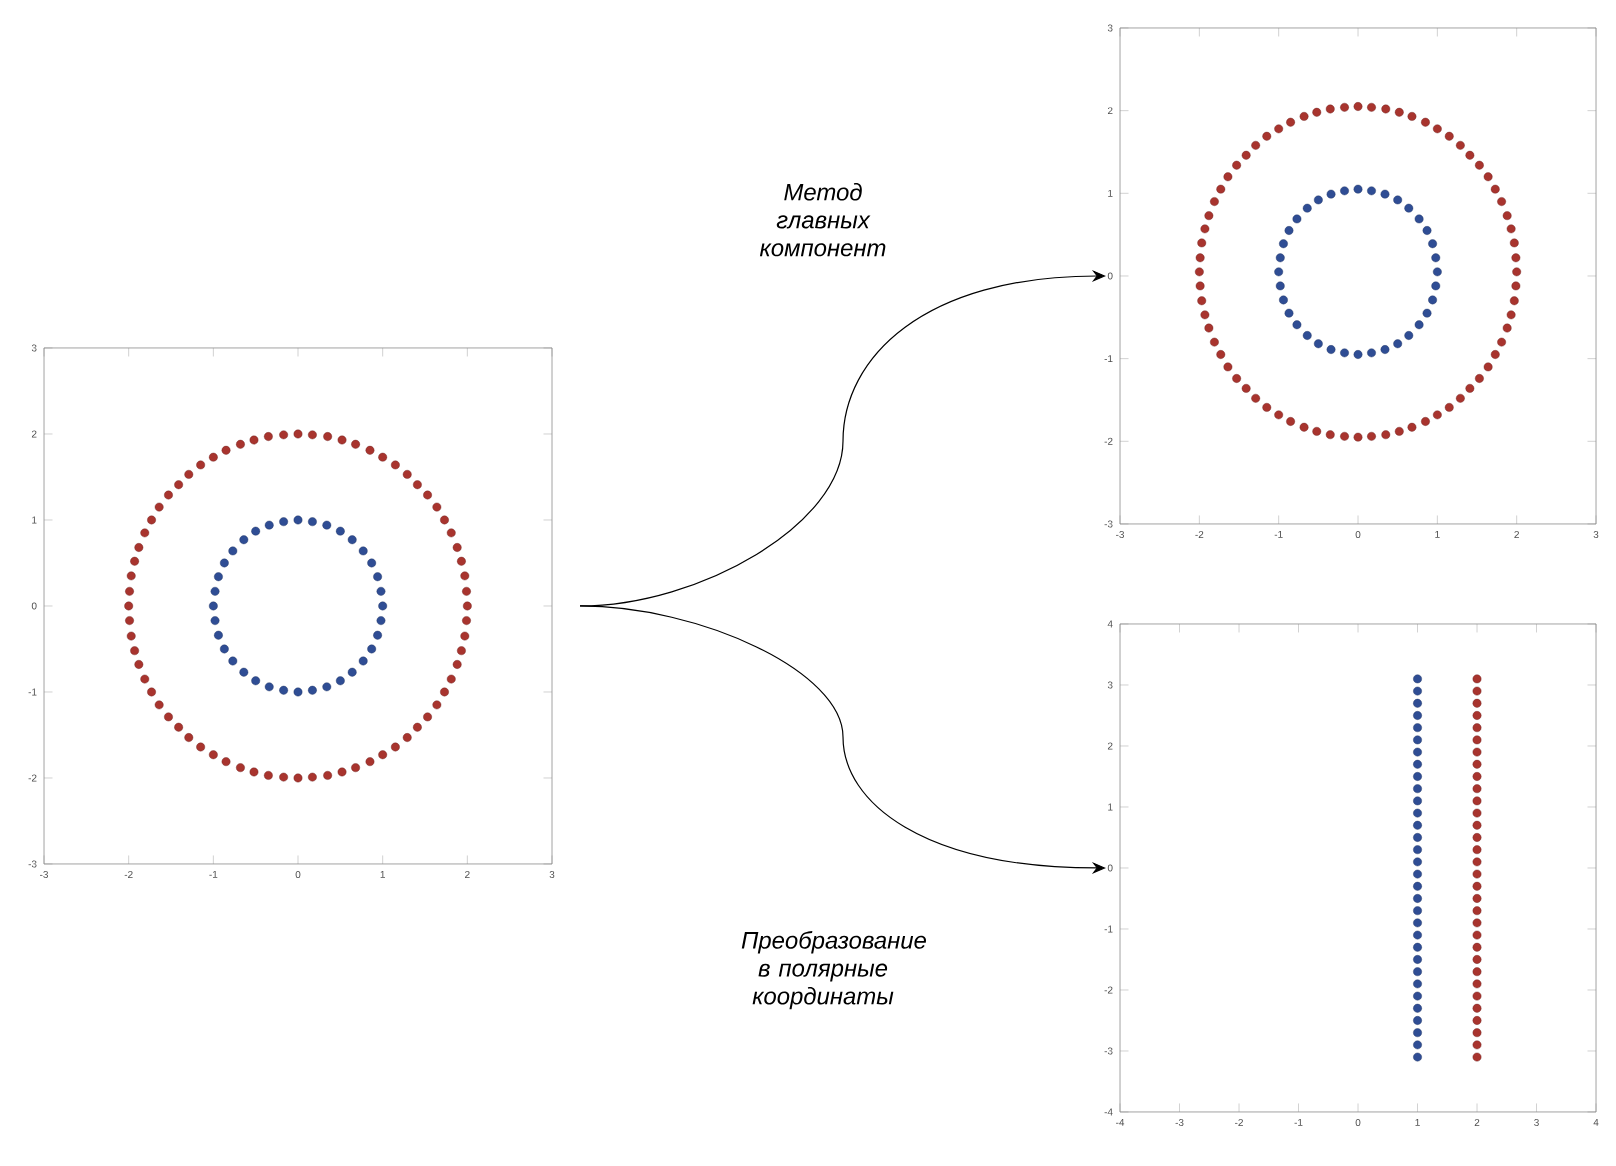 The image size is (1616, 1166). Describe the element at coordinates (833, 970) in the screenshot. I see `text: Преобразование в полярные координаты` at that location.